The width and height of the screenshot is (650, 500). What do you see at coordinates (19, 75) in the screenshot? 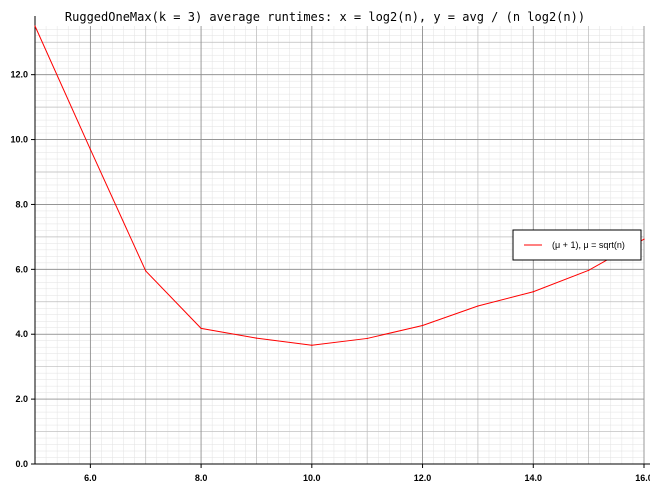
I see `y-tick-label: 12.0` at bounding box center [19, 75].